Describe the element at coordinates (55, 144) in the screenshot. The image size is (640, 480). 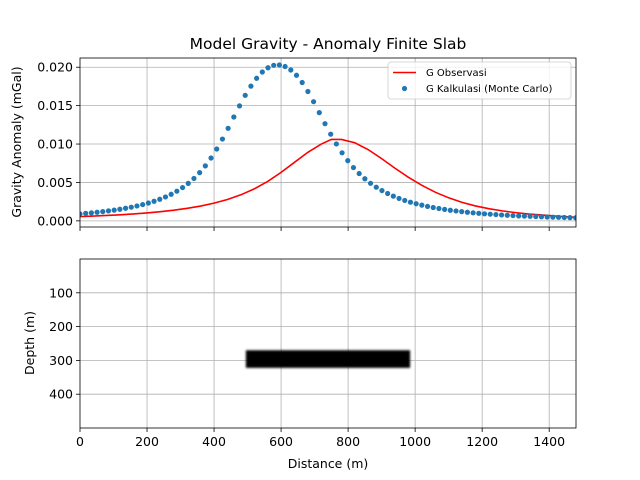
I see `top-y-tick-label: 0.010` at that location.